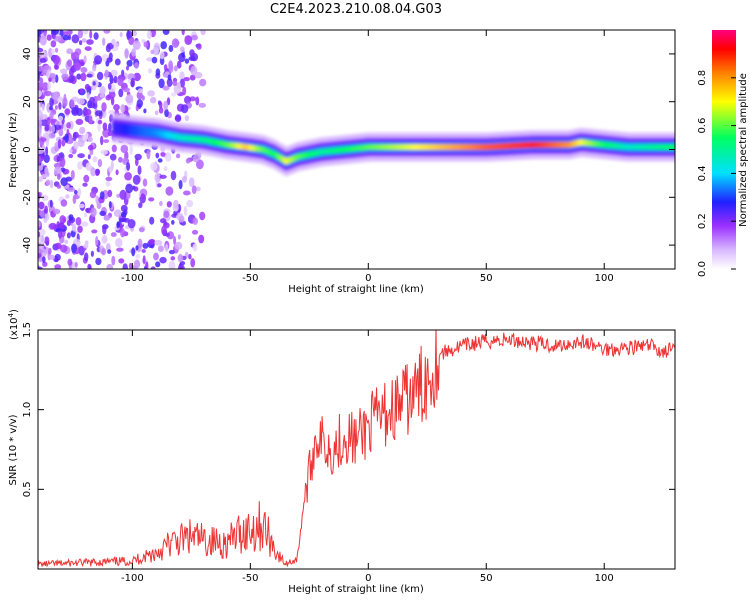 The width and height of the screenshot is (750, 600). Describe the element at coordinates (27, 410) in the screenshot. I see `y-tick-label: 1.0` at that location.